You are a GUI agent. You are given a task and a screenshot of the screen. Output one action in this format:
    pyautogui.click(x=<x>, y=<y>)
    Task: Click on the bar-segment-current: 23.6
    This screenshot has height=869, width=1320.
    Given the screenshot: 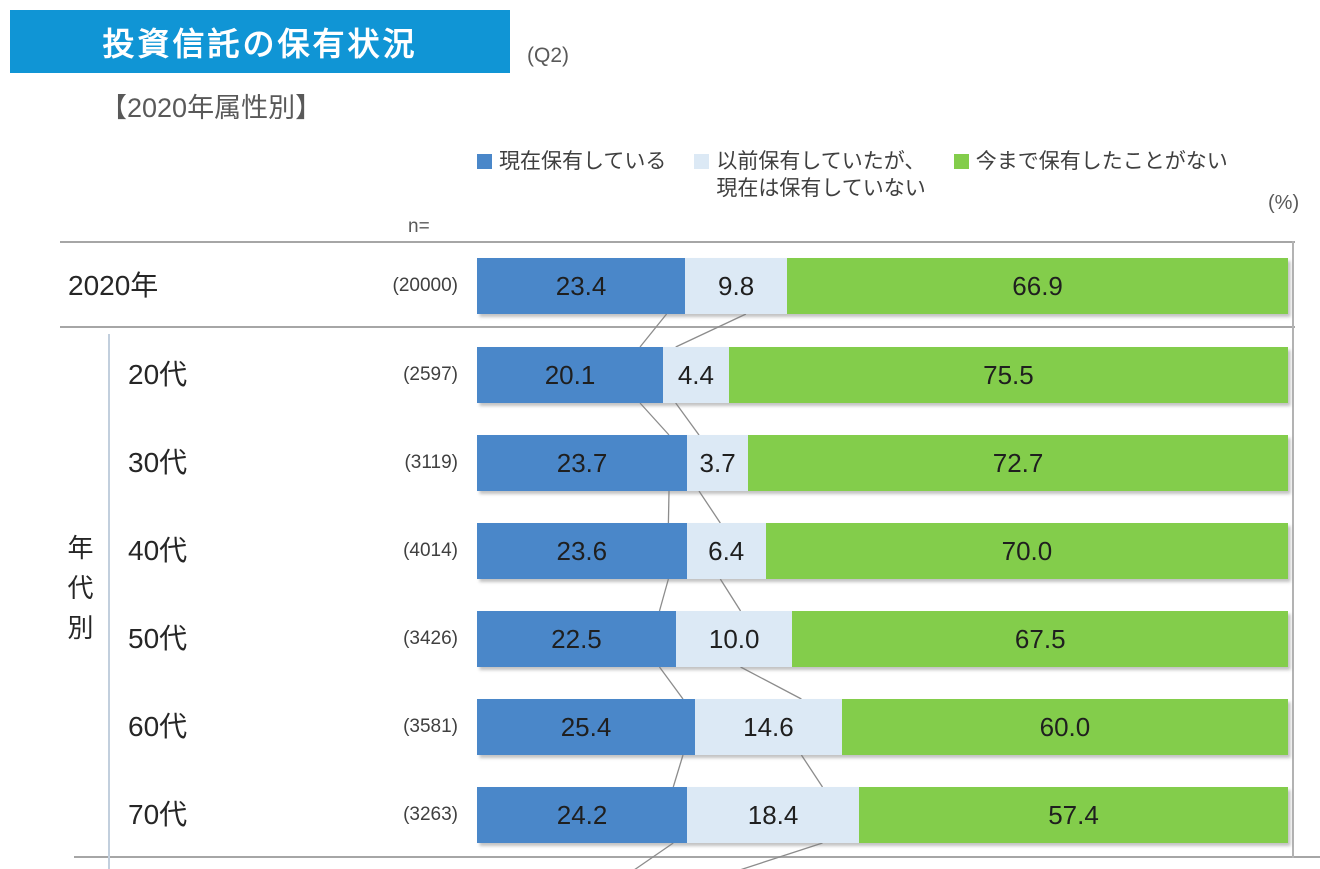 What is the action you would take?
    pyautogui.click(x=582, y=551)
    